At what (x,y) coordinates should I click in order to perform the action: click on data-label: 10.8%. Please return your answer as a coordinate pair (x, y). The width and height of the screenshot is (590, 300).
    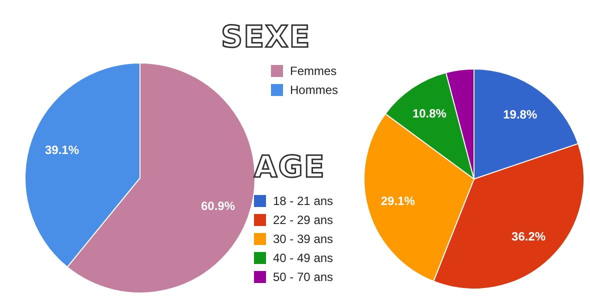
    Looking at the image, I should click on (429, 113).